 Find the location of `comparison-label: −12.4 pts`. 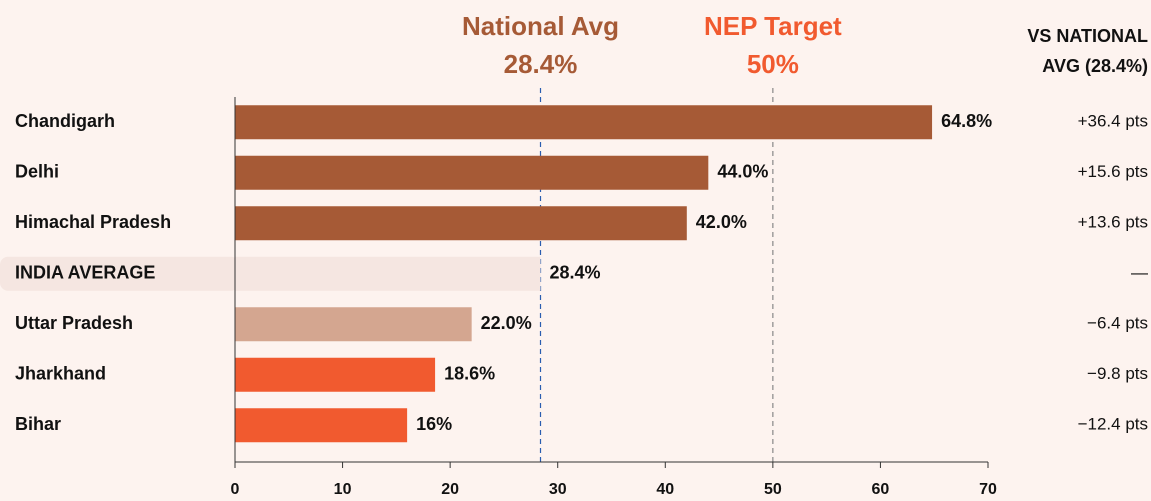

comparison-label: −12.4 pts is located at coordinates (1113, 424).